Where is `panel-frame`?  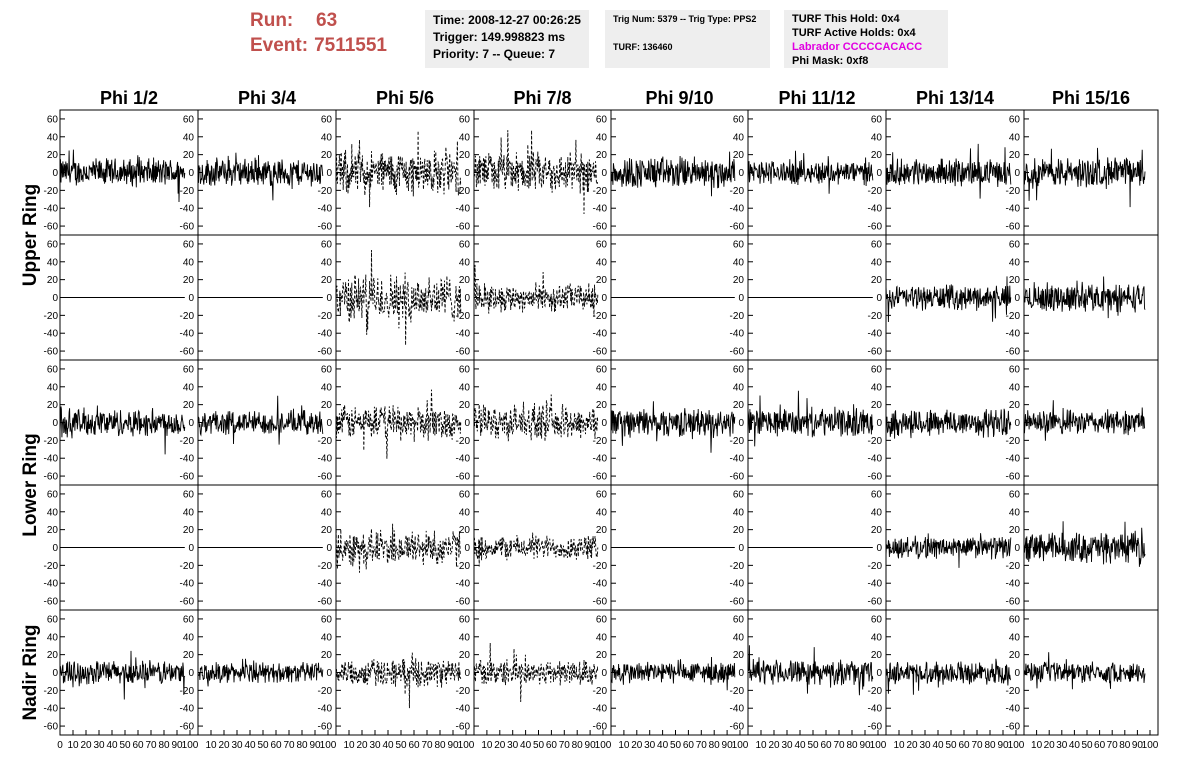 panel-frame is located at coordinates (817, 672).